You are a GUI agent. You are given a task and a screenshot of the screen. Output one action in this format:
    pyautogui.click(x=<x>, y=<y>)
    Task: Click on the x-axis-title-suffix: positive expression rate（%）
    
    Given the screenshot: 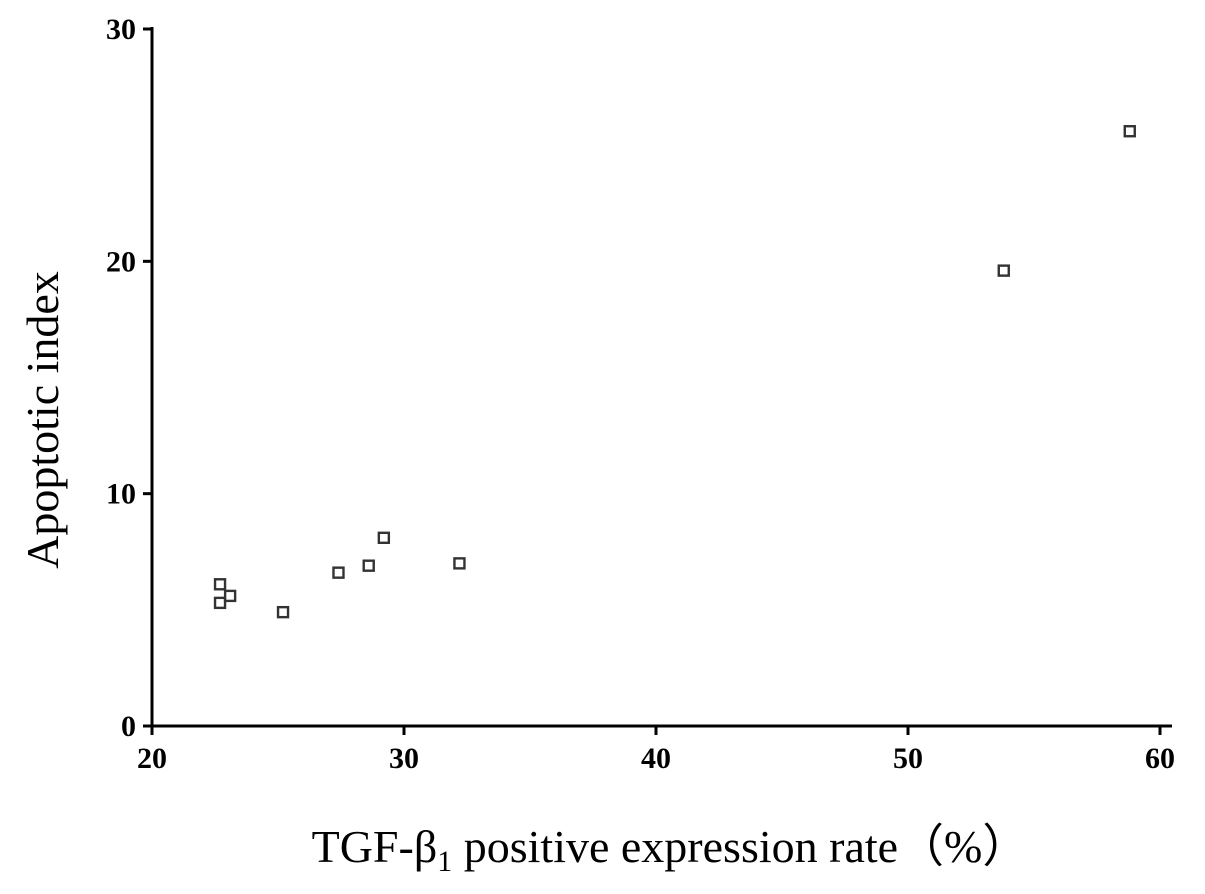 What is the action you would take?
    pyautogui.click(x=740, y=846)
    